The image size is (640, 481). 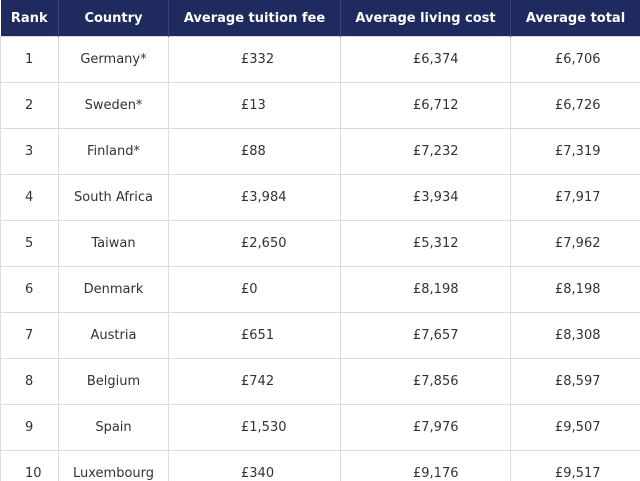 I want to click on table-row: 2 Sweden* £13 £6,712 £6,726, so click(x=320, y=105).